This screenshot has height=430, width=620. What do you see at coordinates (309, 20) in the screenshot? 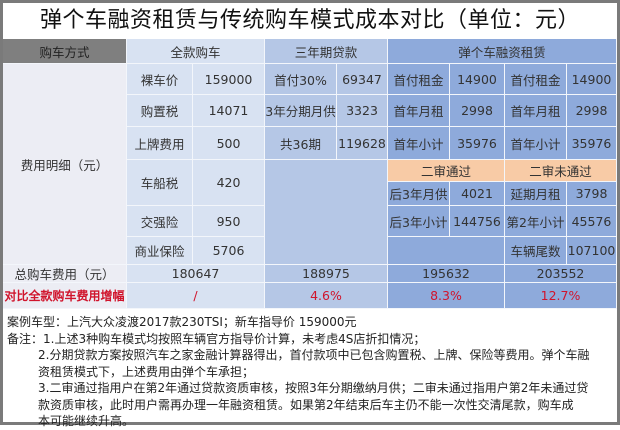
I see `page-title: 弹个车融资租赁与传统购车模式成本对比（单位：元）` at bounding box center [309, 20].